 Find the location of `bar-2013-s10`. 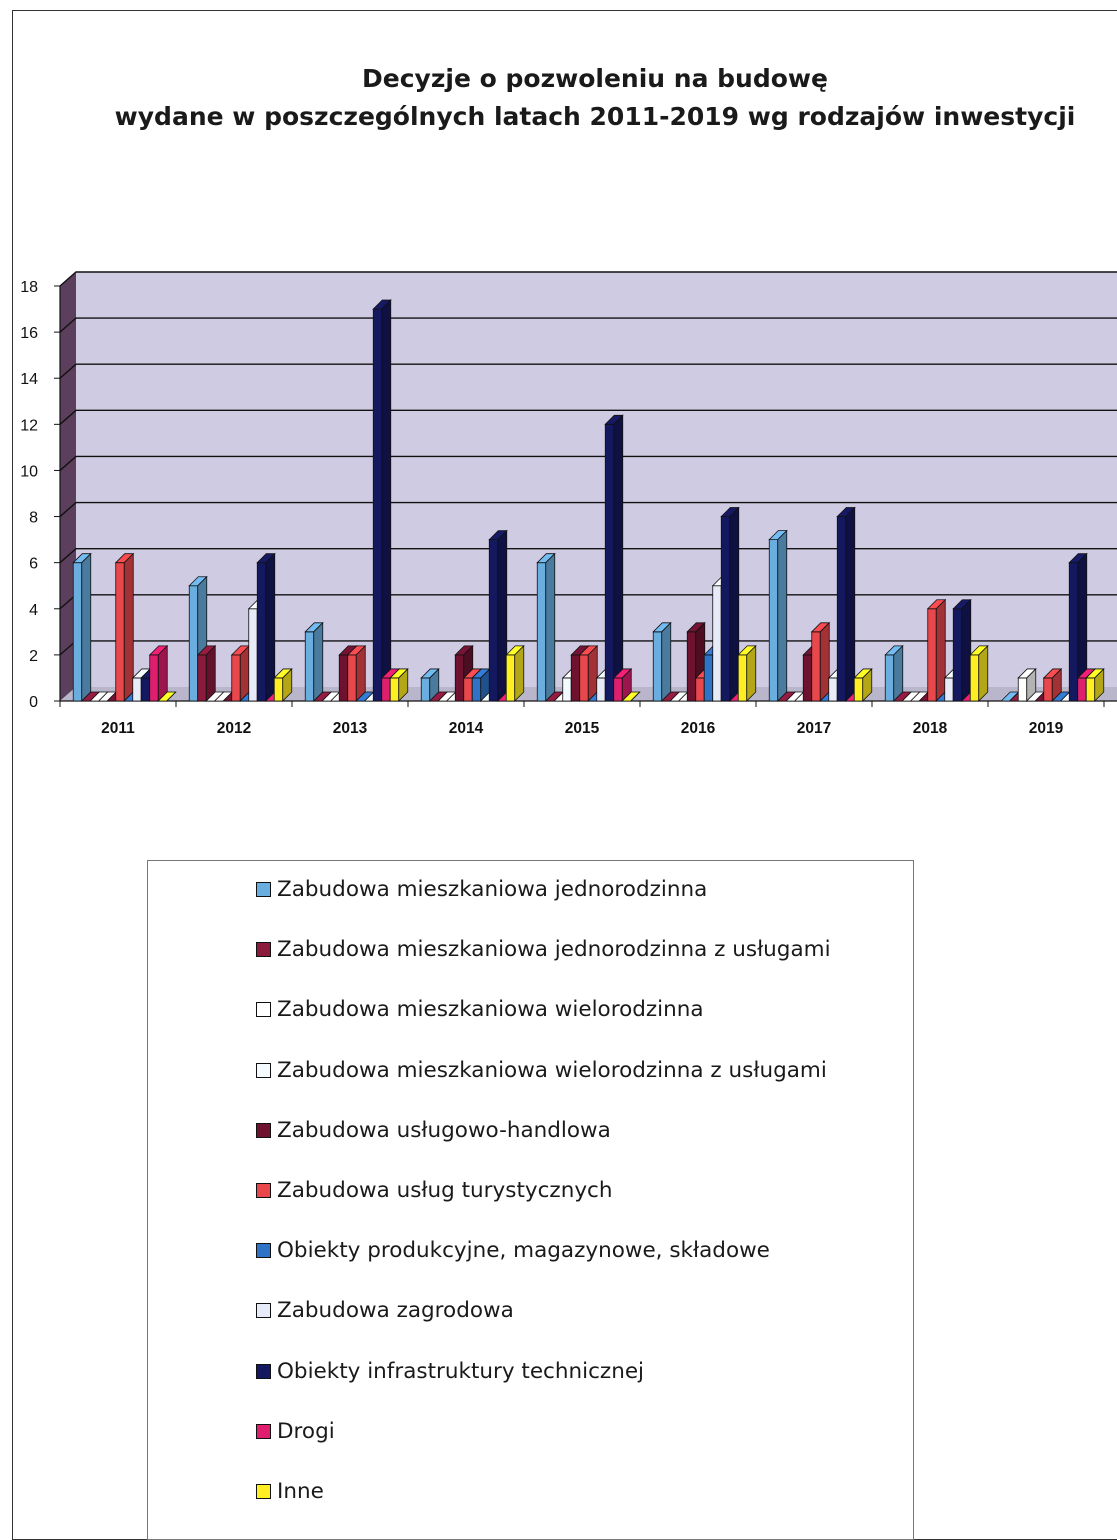

bar-2013-s10 is located at coordinates (394, 689).